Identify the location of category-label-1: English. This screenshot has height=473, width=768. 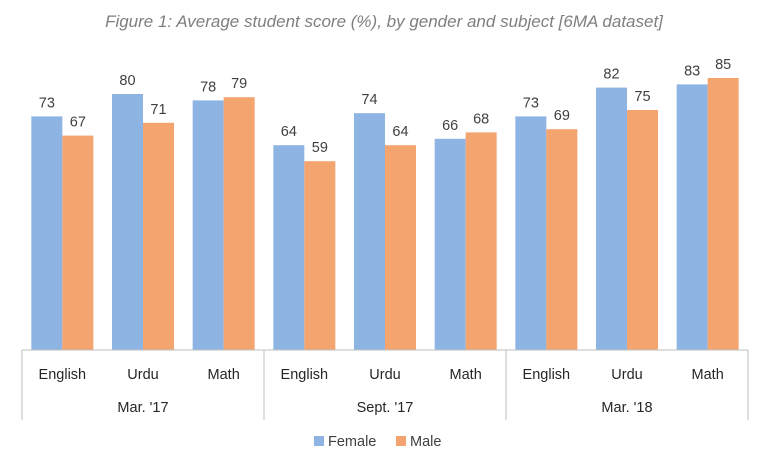
(63, 375).